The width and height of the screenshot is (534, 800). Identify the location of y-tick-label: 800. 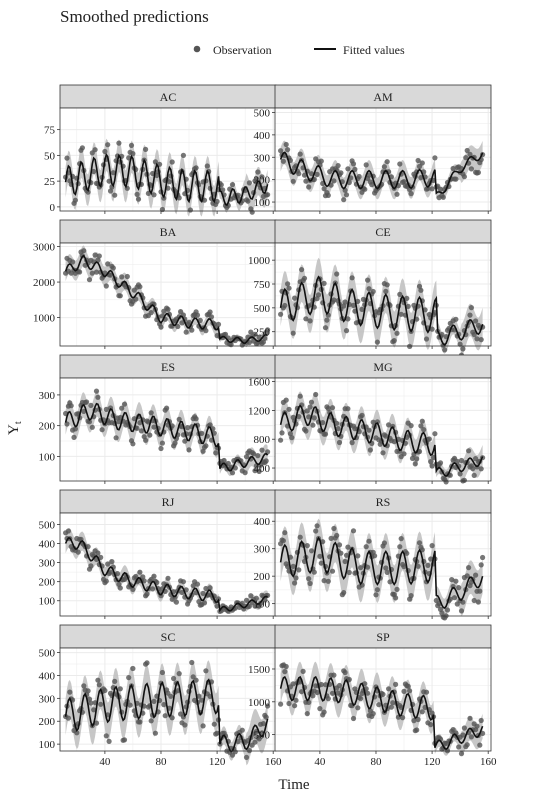
(262, 440).